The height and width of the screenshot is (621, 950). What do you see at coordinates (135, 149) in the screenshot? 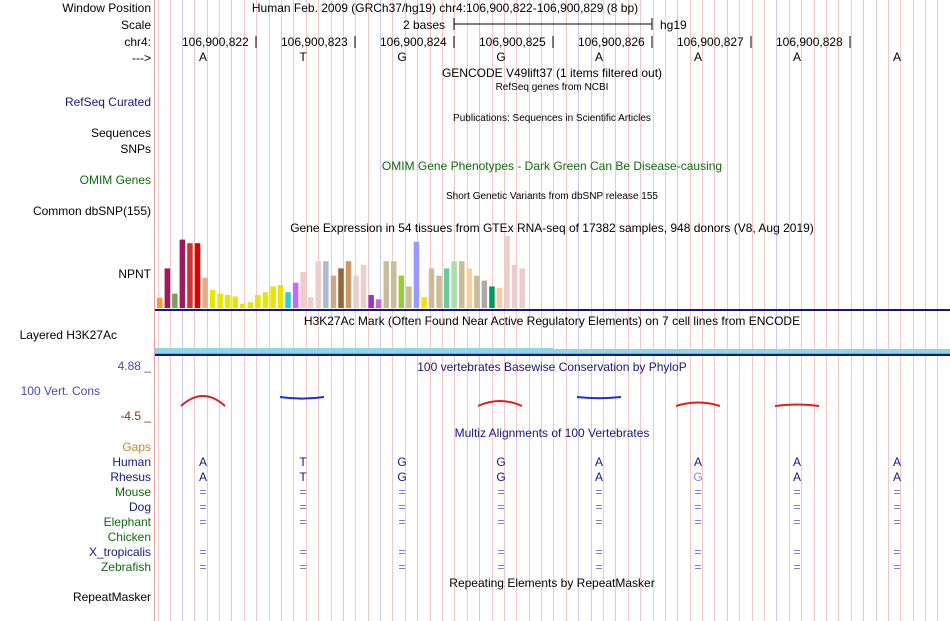
I see `snps-label: SNPs` at bounding box center [135, 149].